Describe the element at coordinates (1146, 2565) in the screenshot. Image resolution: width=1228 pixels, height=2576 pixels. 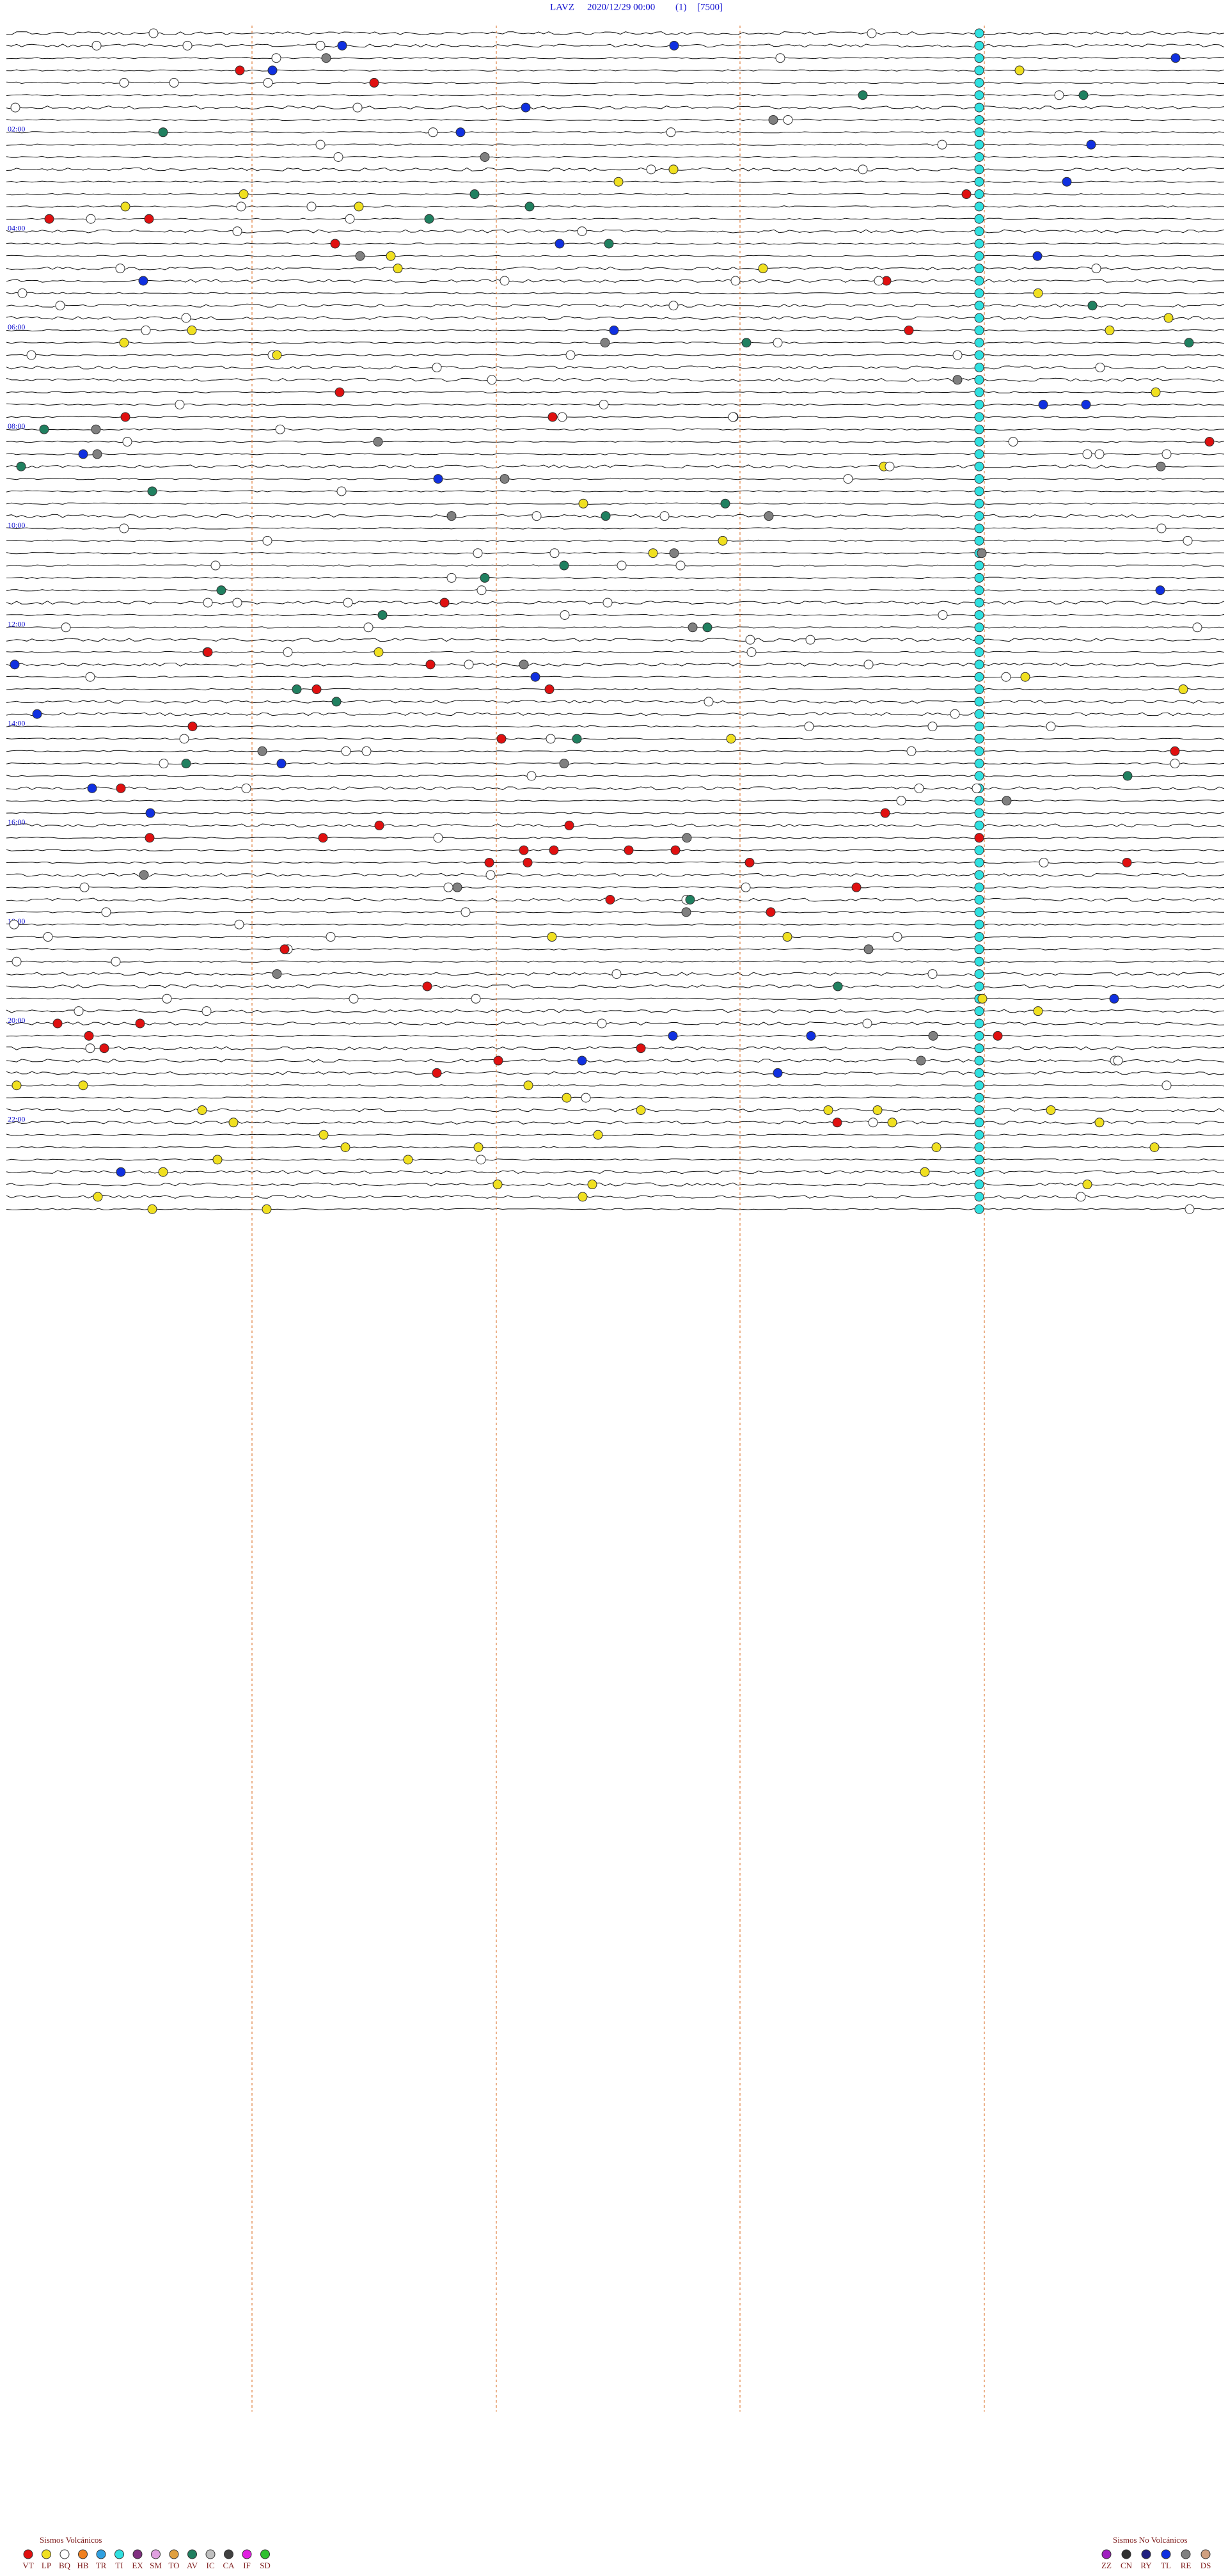
I see `legend-label: RY` at that location.